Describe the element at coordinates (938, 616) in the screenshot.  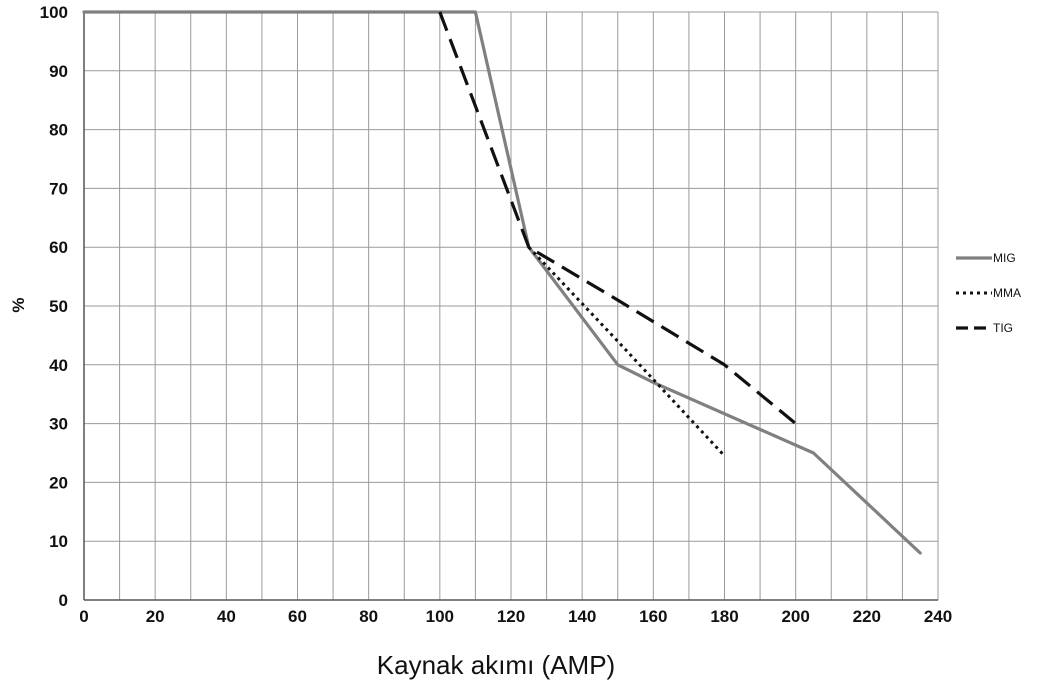
I see `x-tick-label: 240` at that location.